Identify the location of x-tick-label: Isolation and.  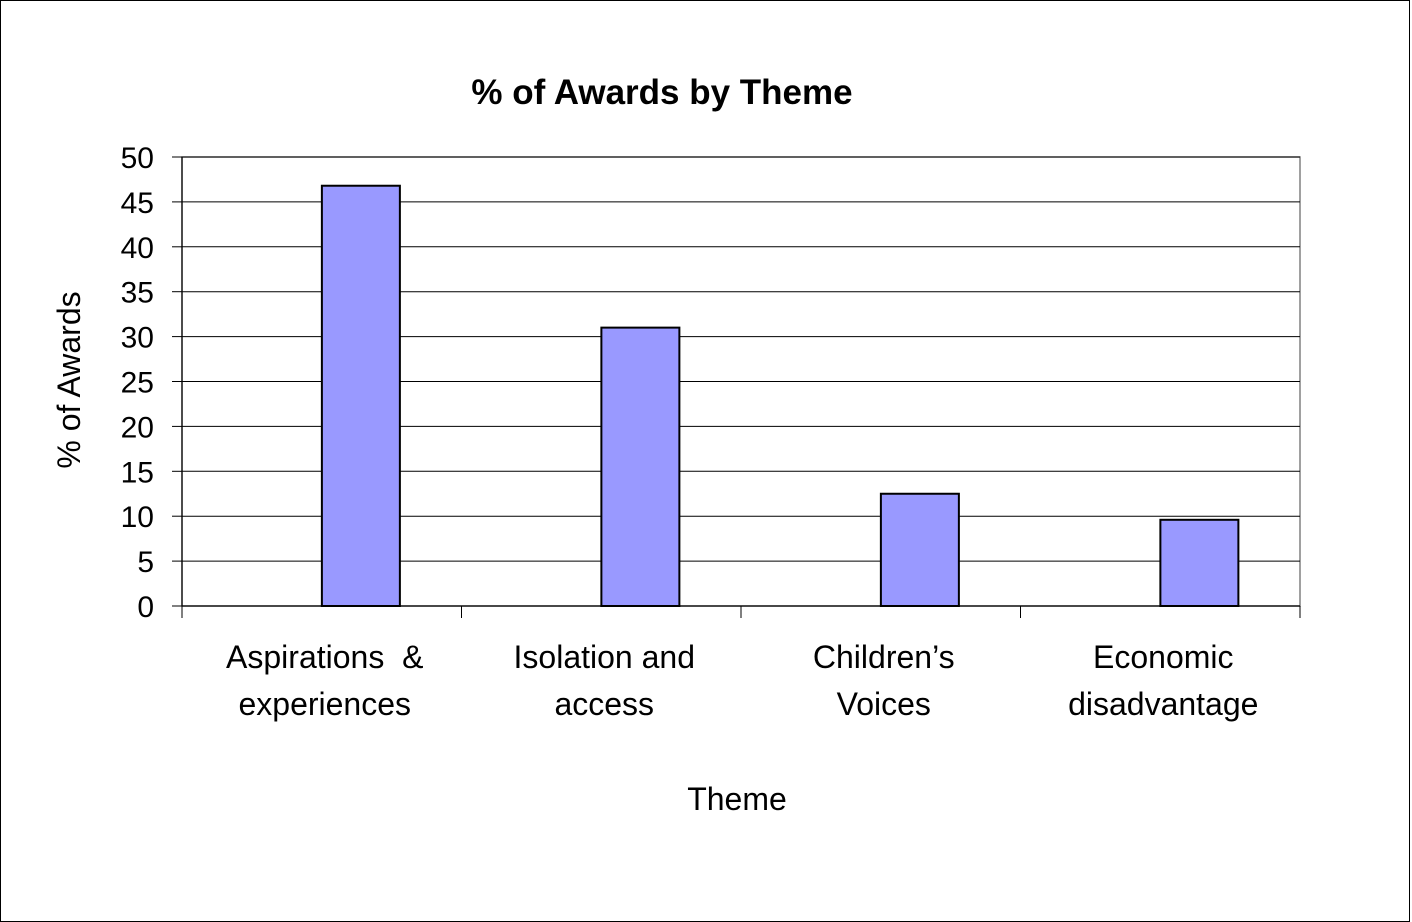
(604, 657).